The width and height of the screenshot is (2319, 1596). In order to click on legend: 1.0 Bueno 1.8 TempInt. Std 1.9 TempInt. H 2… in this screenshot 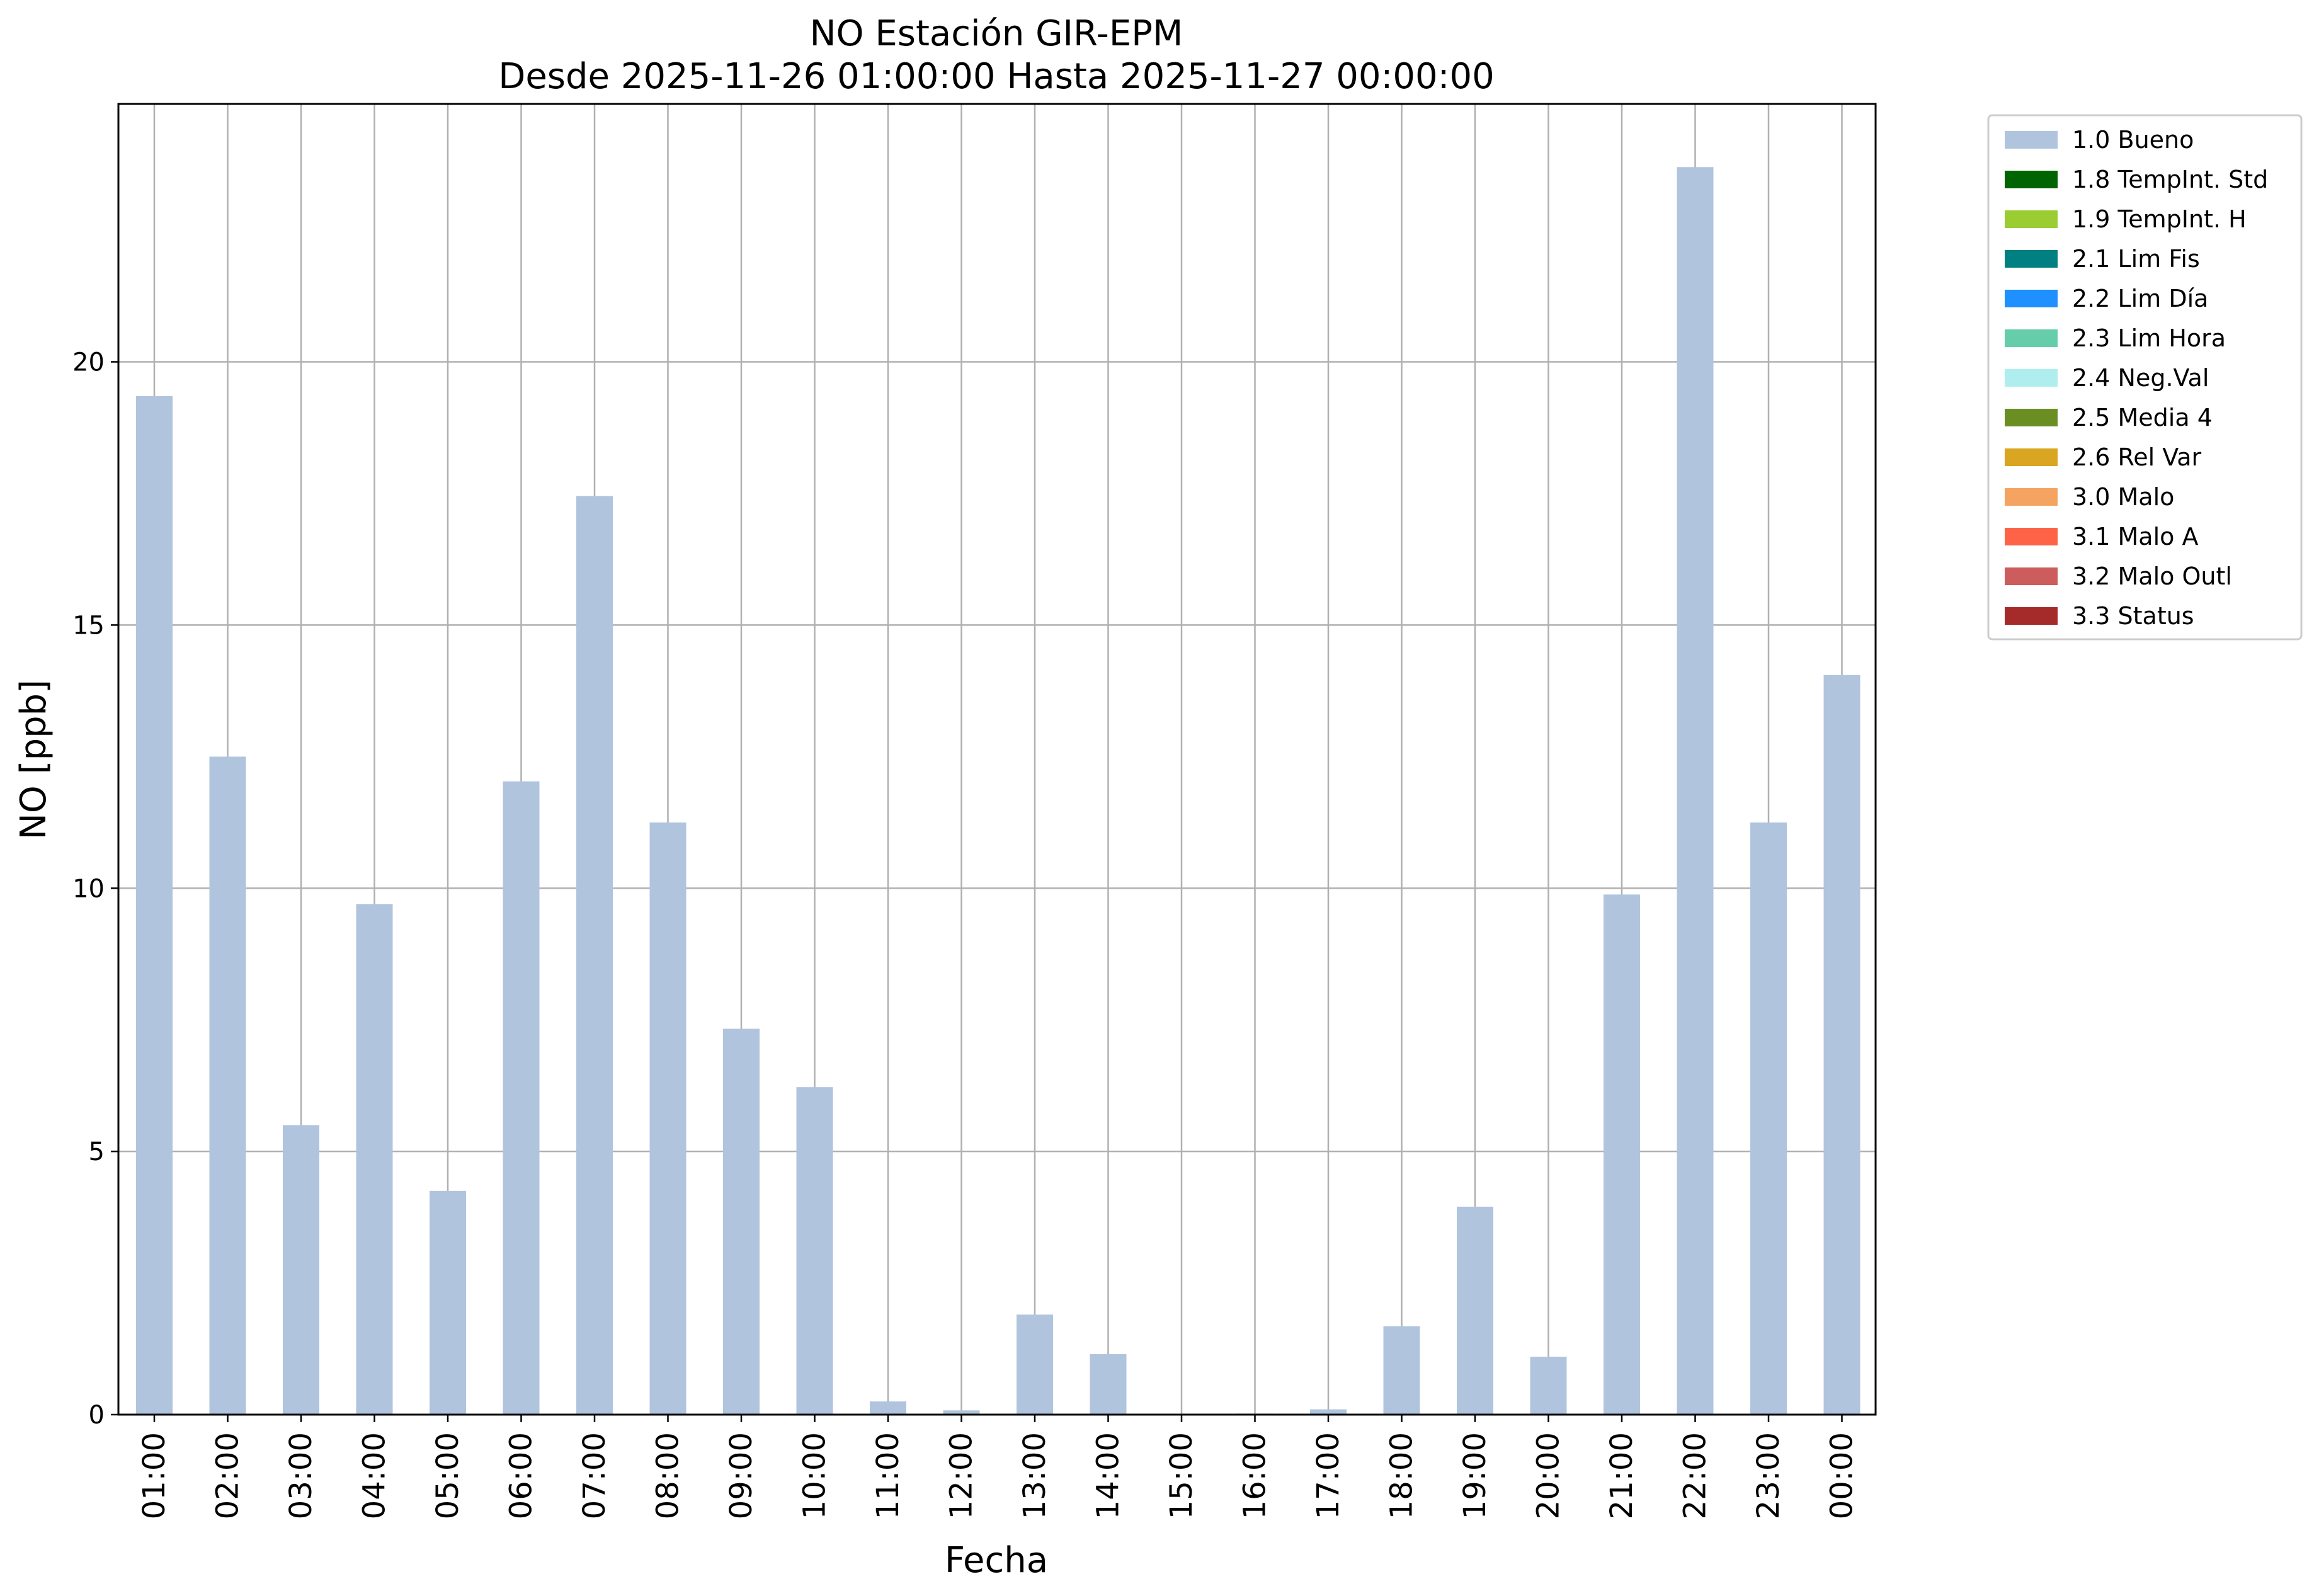, I will do `click(2145, 377)`.